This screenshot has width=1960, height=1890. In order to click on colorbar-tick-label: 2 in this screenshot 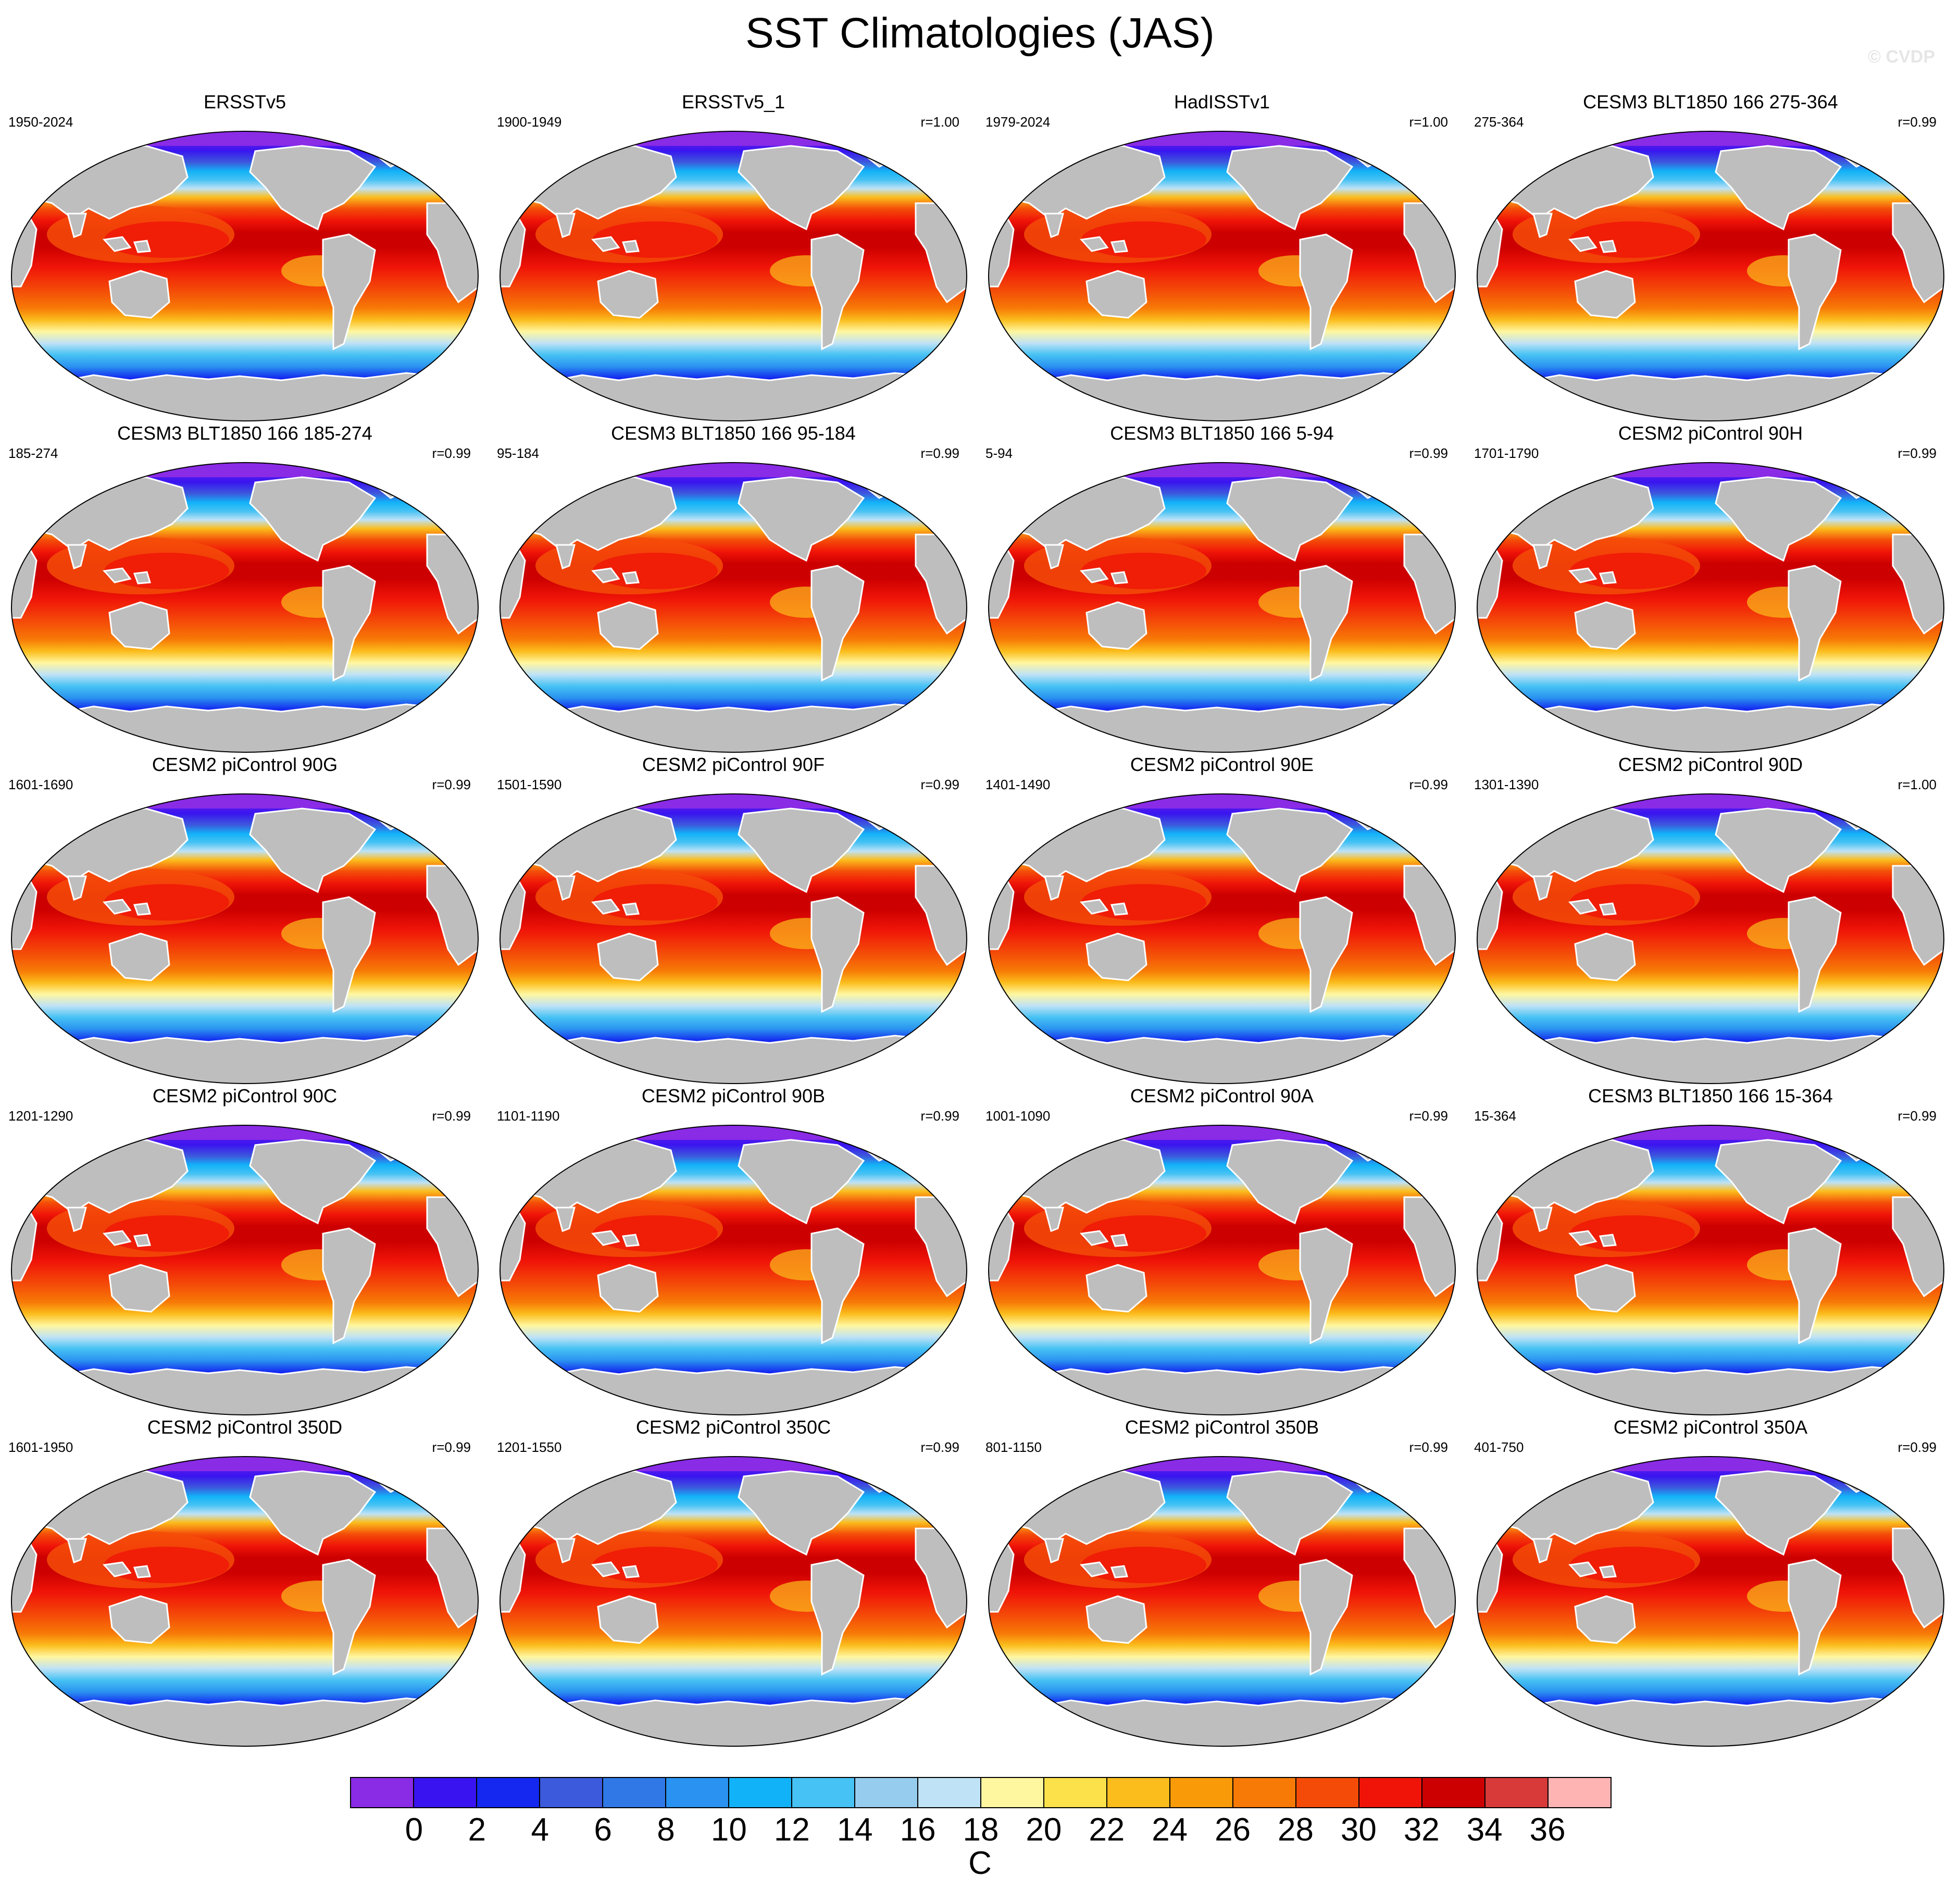, I will do `click(477, 1830)`.